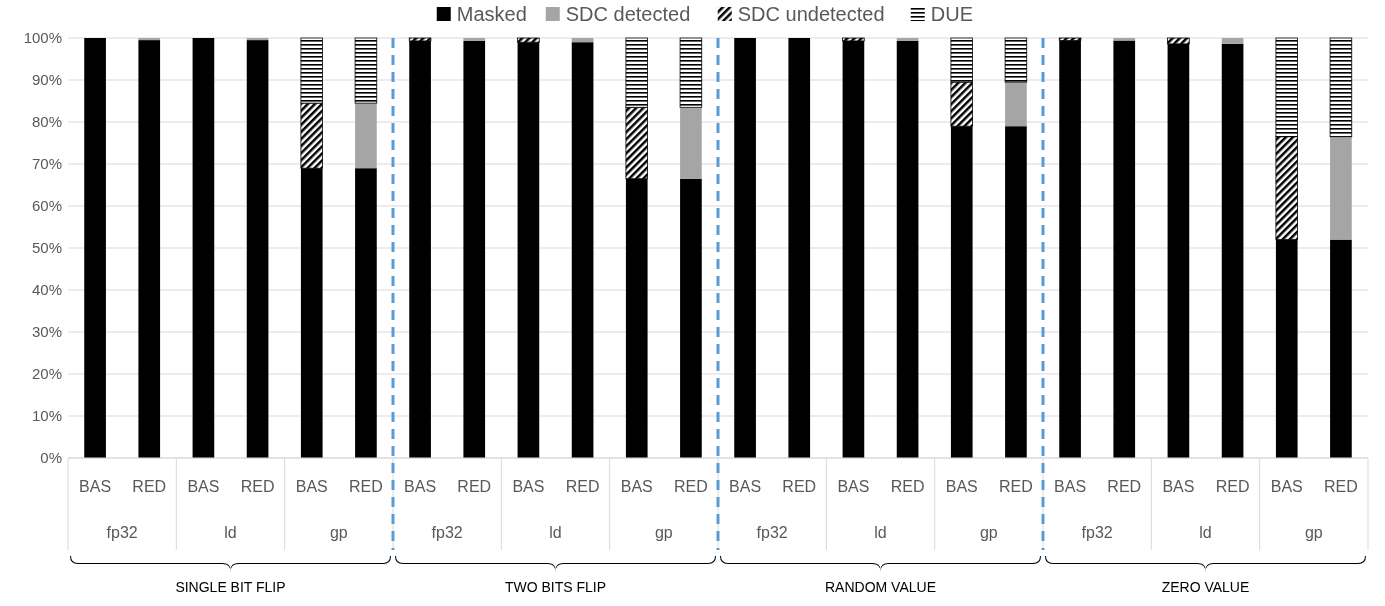 Image resolution: width=1385 pixels, height=606 pixels. I want to click on y-tick-label: 60%, so click(46, 206).